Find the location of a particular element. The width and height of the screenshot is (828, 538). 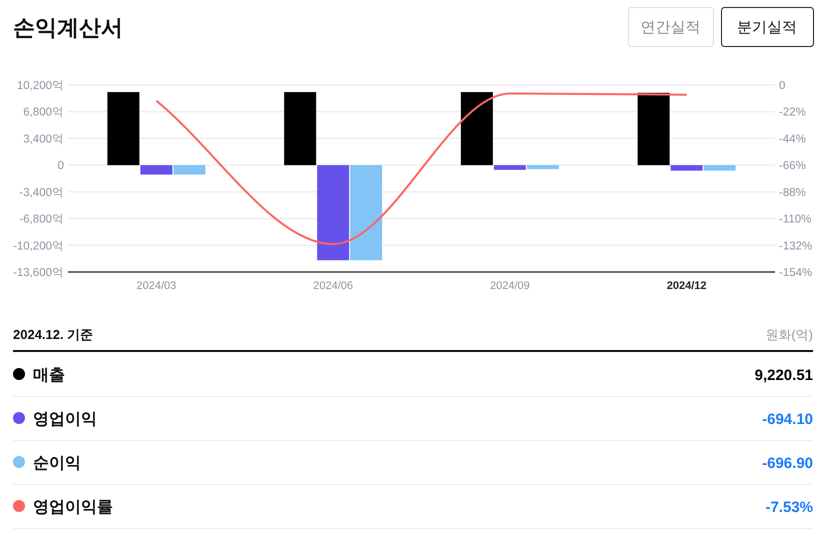

y2-tick-label: 0 is located at coordinates (782, 86).